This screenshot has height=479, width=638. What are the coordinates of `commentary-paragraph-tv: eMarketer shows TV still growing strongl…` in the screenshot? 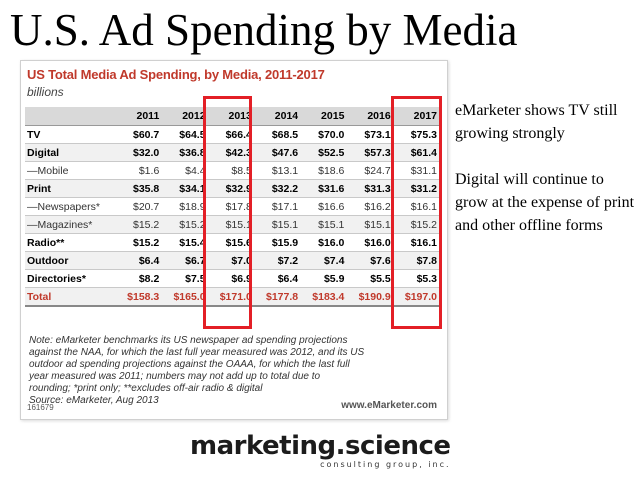 It's located at (536, 122).